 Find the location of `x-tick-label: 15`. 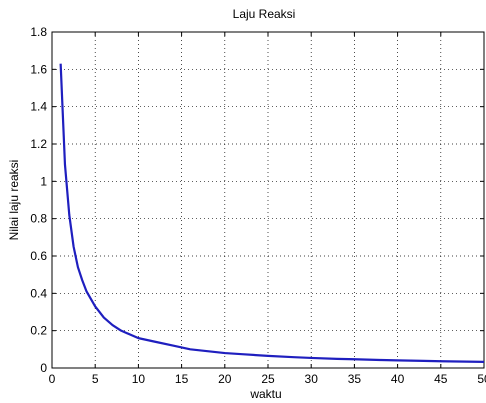

x-tick-label: 15 is located at coordinates (182, 379).